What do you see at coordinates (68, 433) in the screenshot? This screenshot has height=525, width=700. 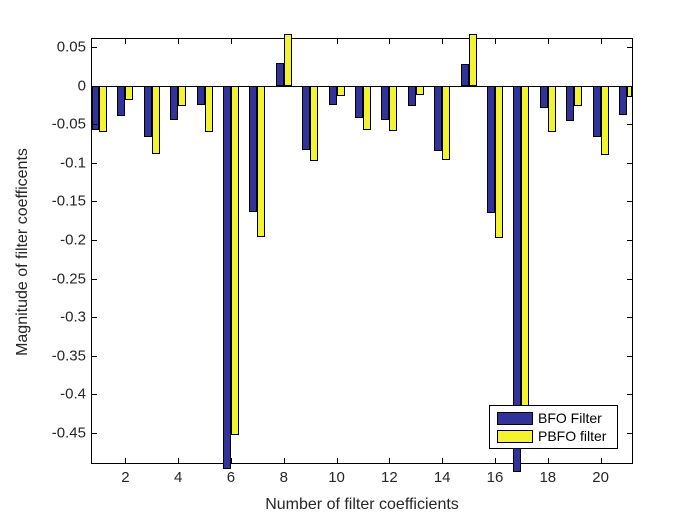 I see `y-tick-label: -0.45` at bounding box center [68, 433].